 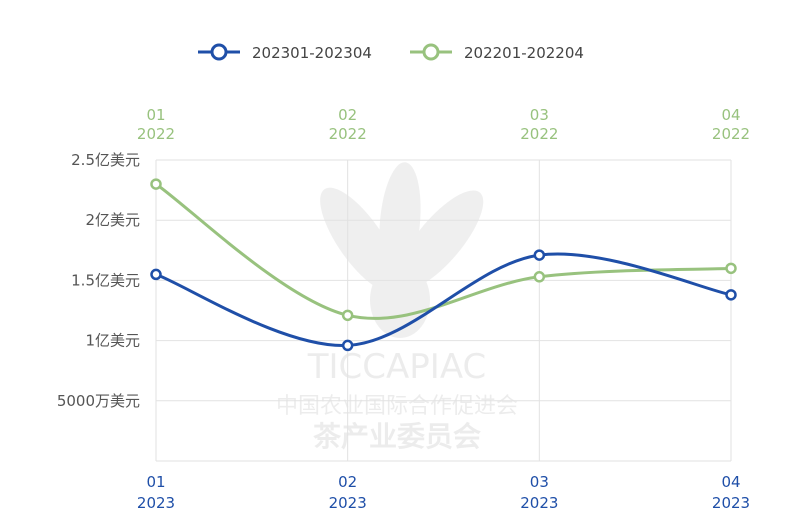 I want to click on legend: 202301-202304 202201-202204, so click(x=391, y=52).